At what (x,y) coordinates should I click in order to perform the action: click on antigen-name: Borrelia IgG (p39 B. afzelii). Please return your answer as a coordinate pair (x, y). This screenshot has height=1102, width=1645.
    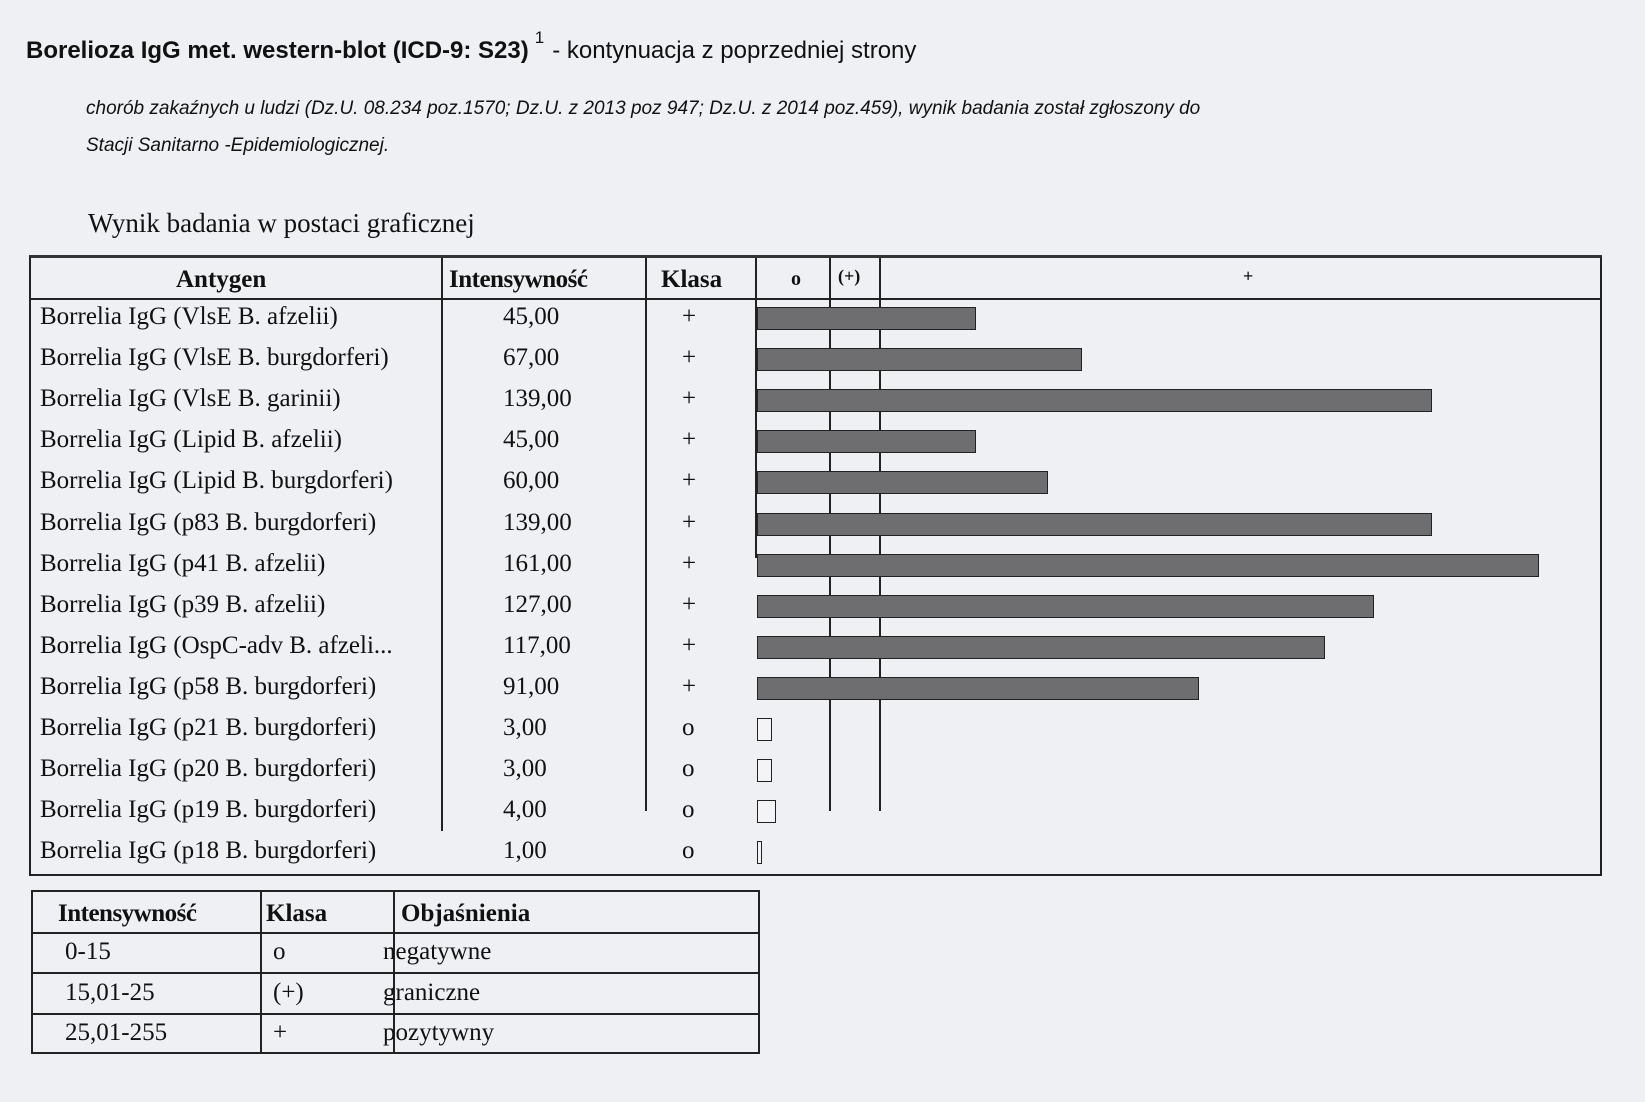
    Looking at the image, I should click on (183, 604).